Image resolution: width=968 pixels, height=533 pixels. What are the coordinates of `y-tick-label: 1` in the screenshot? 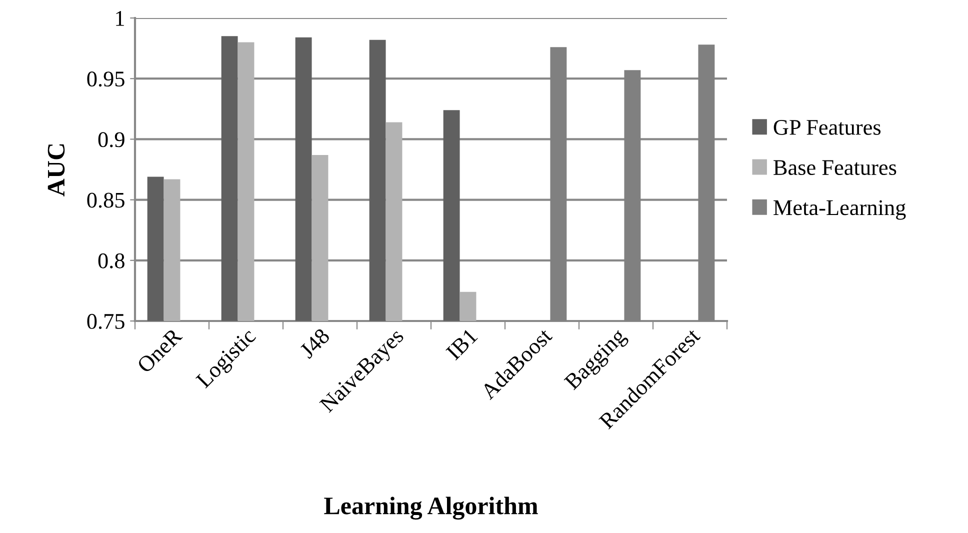 It's located at (120, 18).